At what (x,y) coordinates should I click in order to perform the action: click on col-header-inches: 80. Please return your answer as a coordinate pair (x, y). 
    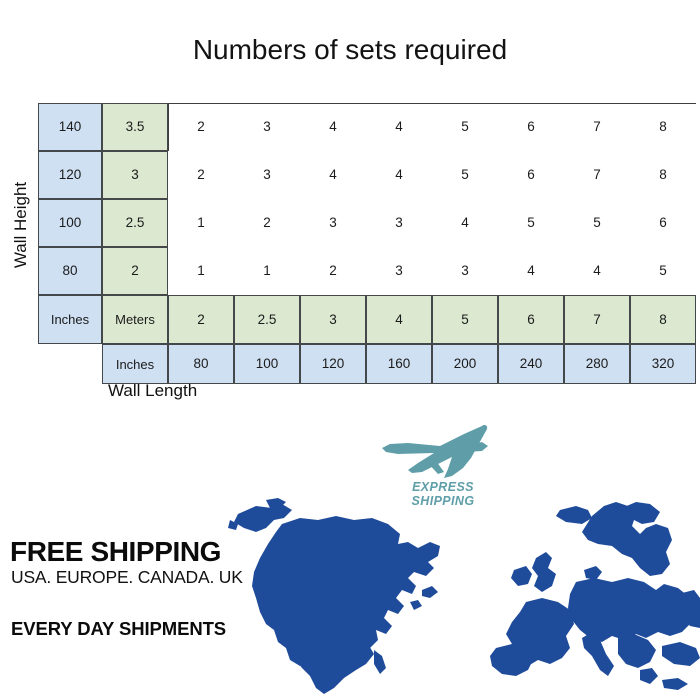
    Looking at the image, I should click on (201, 364).